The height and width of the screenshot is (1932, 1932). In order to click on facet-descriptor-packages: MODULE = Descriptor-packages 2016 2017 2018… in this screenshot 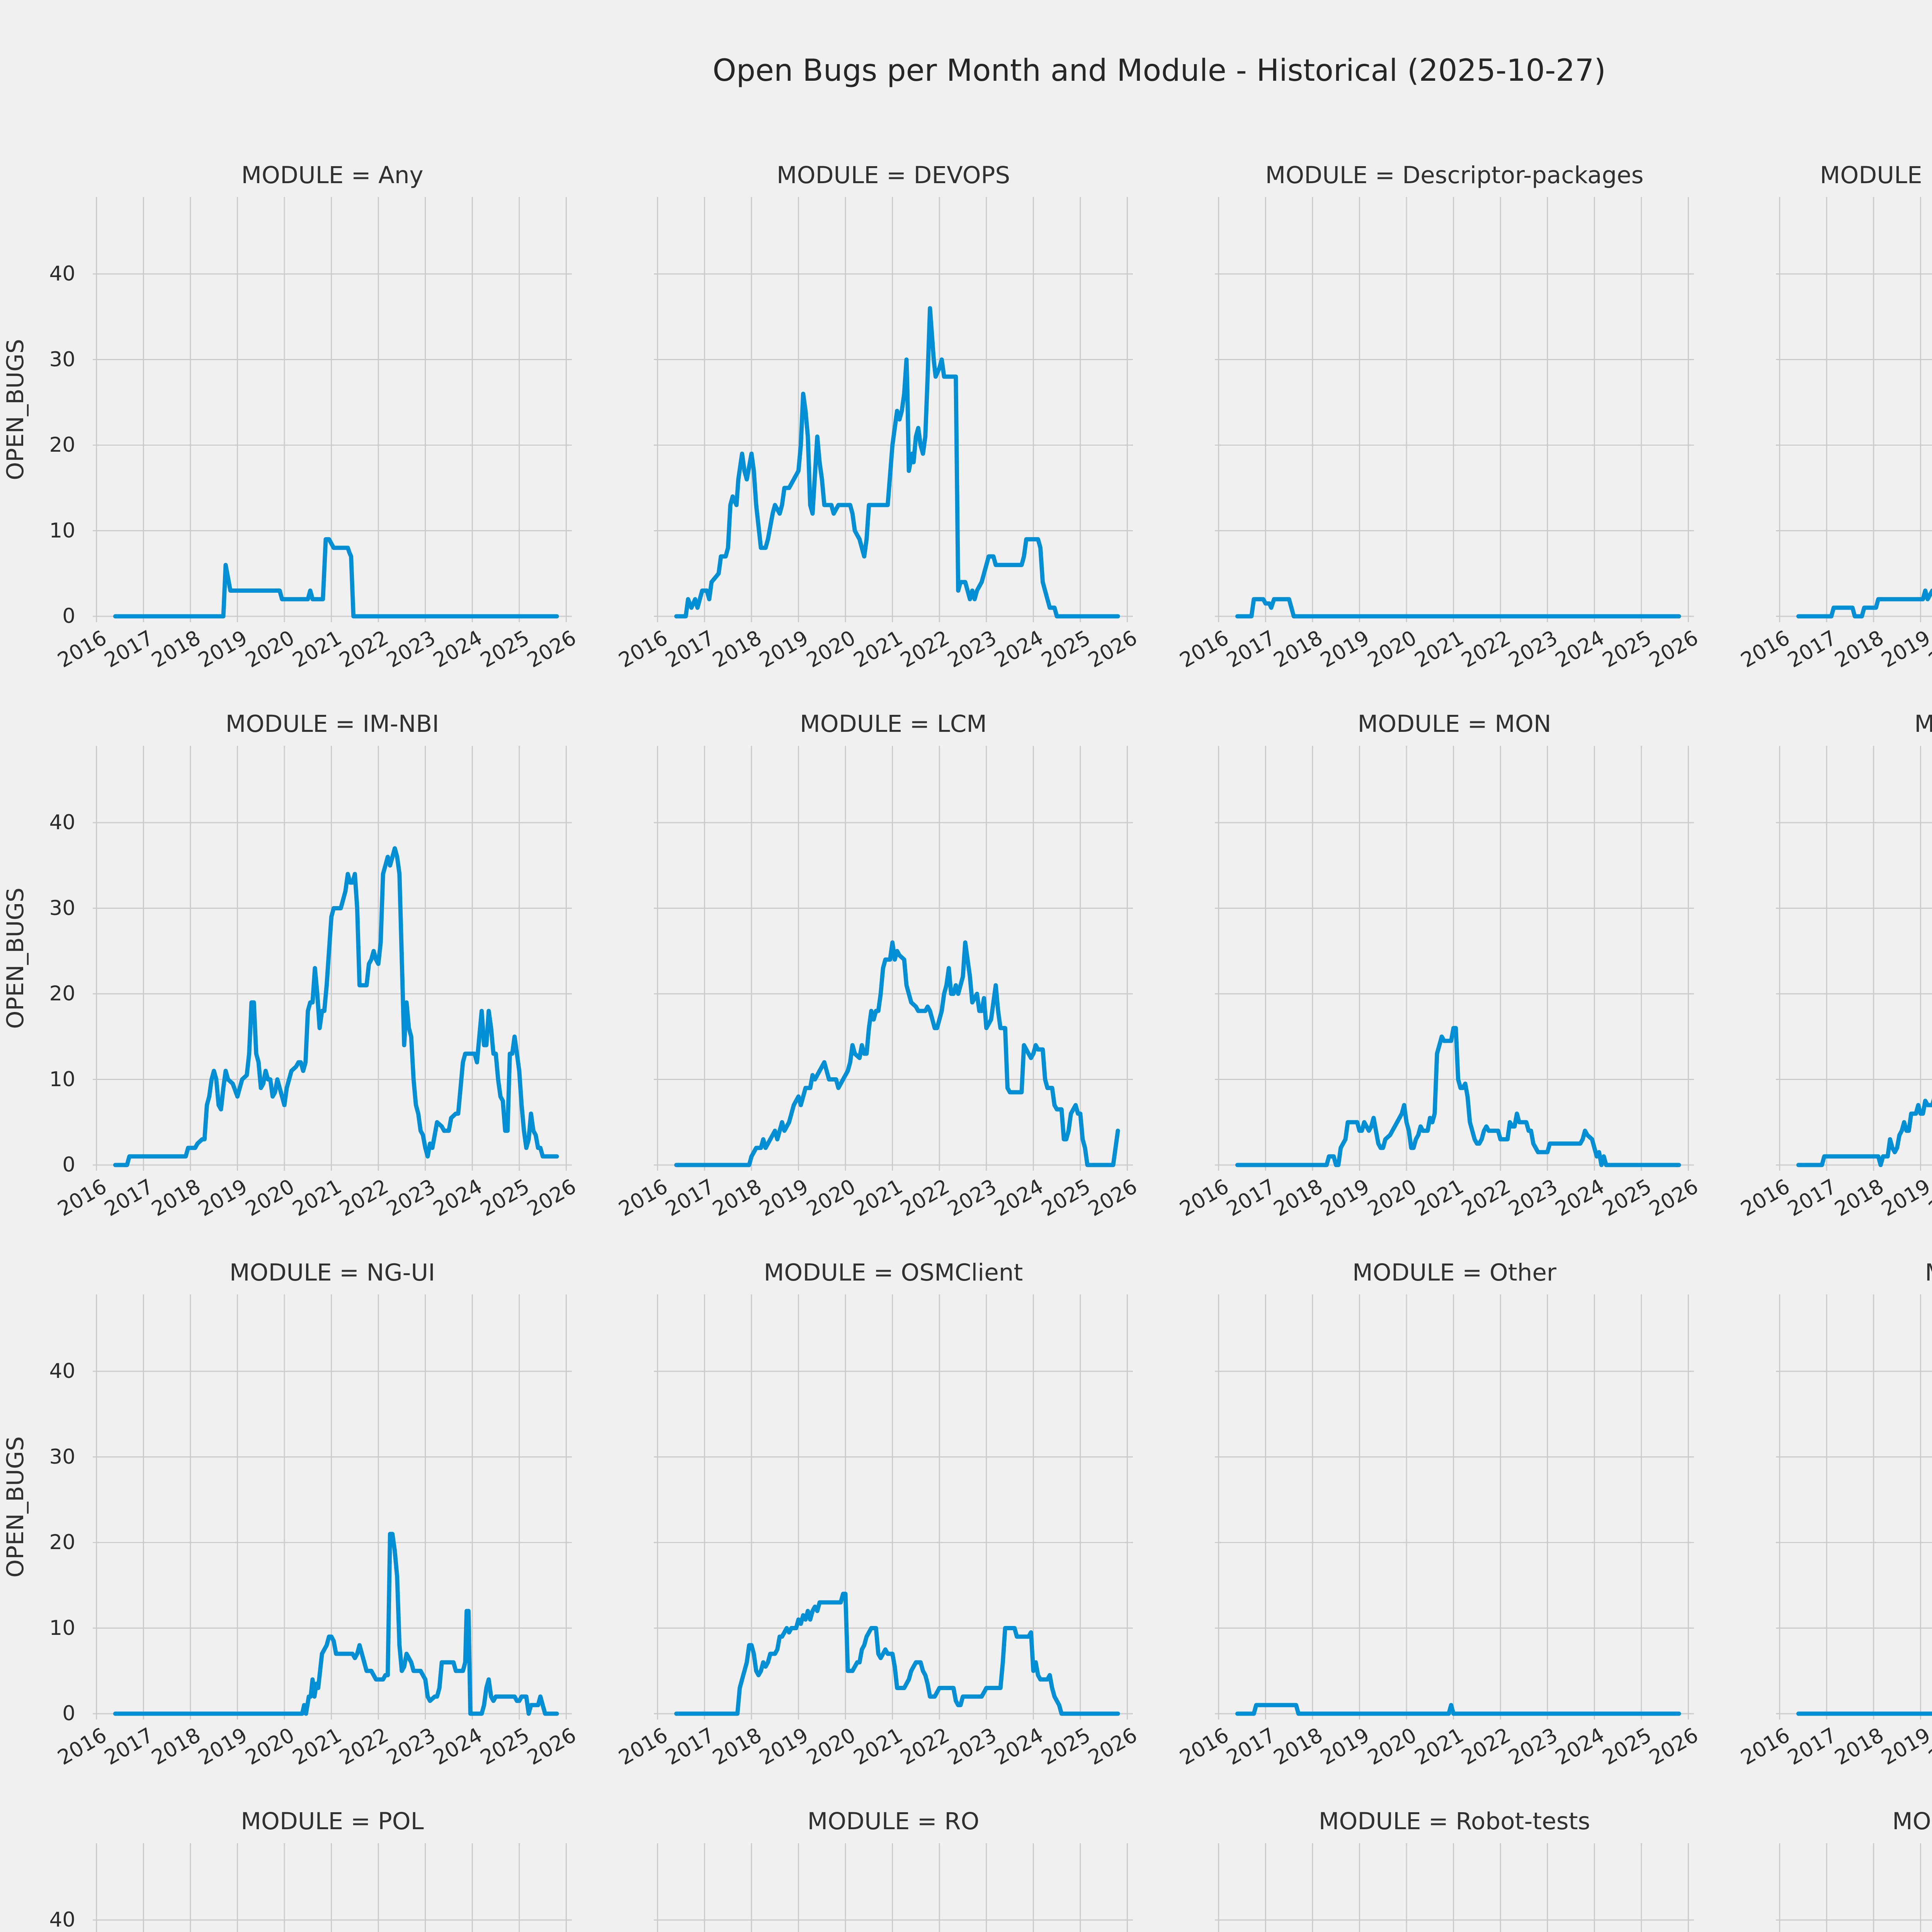, I will do `click(1439, 417)`.